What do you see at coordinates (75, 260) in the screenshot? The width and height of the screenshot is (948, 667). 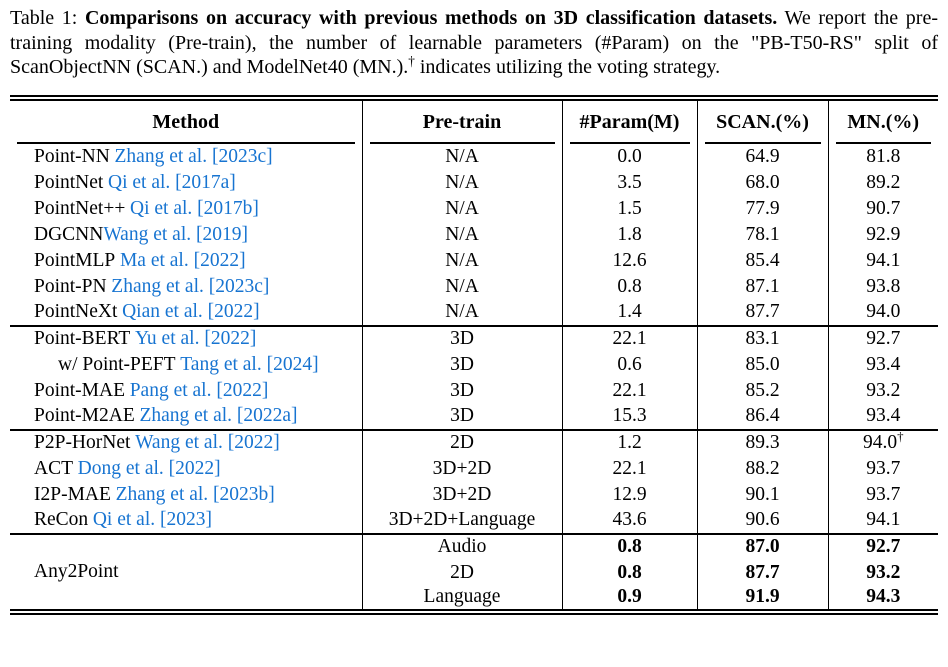 I see `method-name: PointMLP` at bounding box center [75, 260].